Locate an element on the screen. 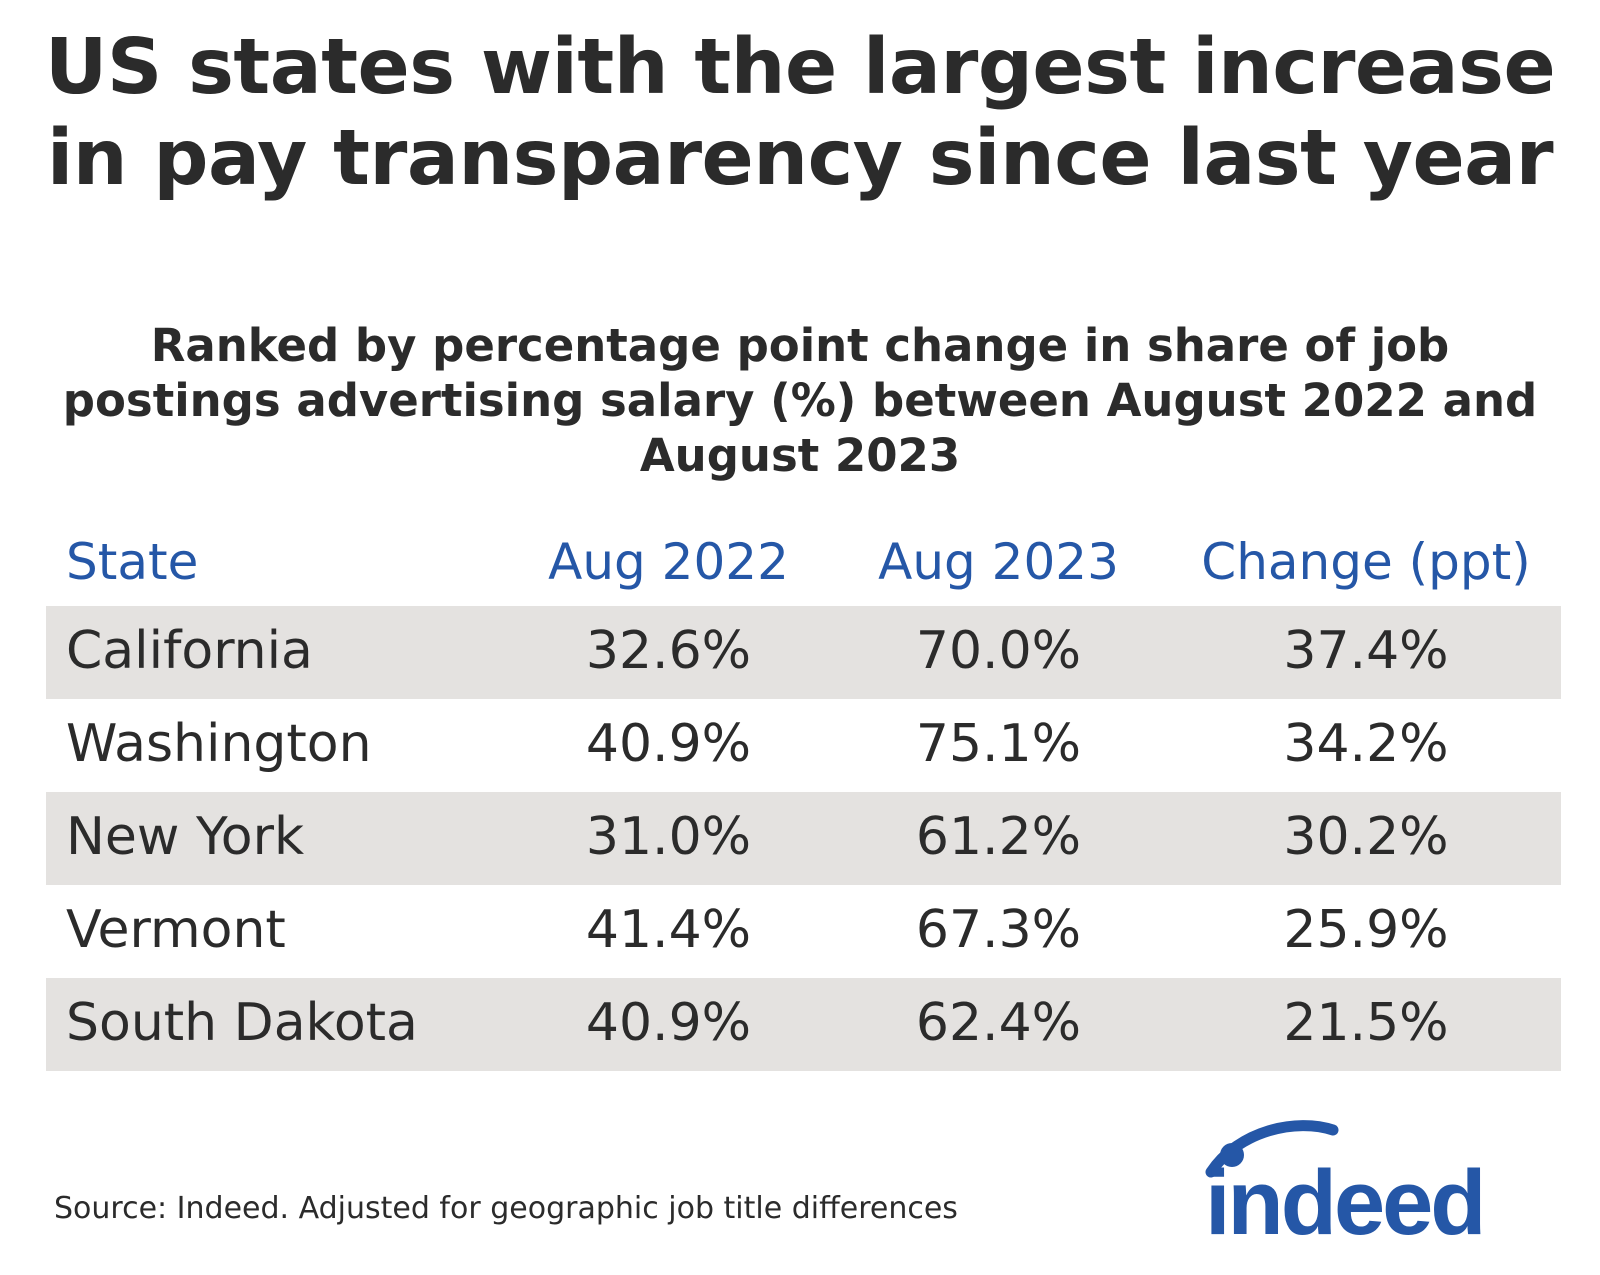 The image size is (1600, 1275). table-header-row: State Aug 2022 Aug 2023 Change (ppt) is located at coordinates (803, 563).